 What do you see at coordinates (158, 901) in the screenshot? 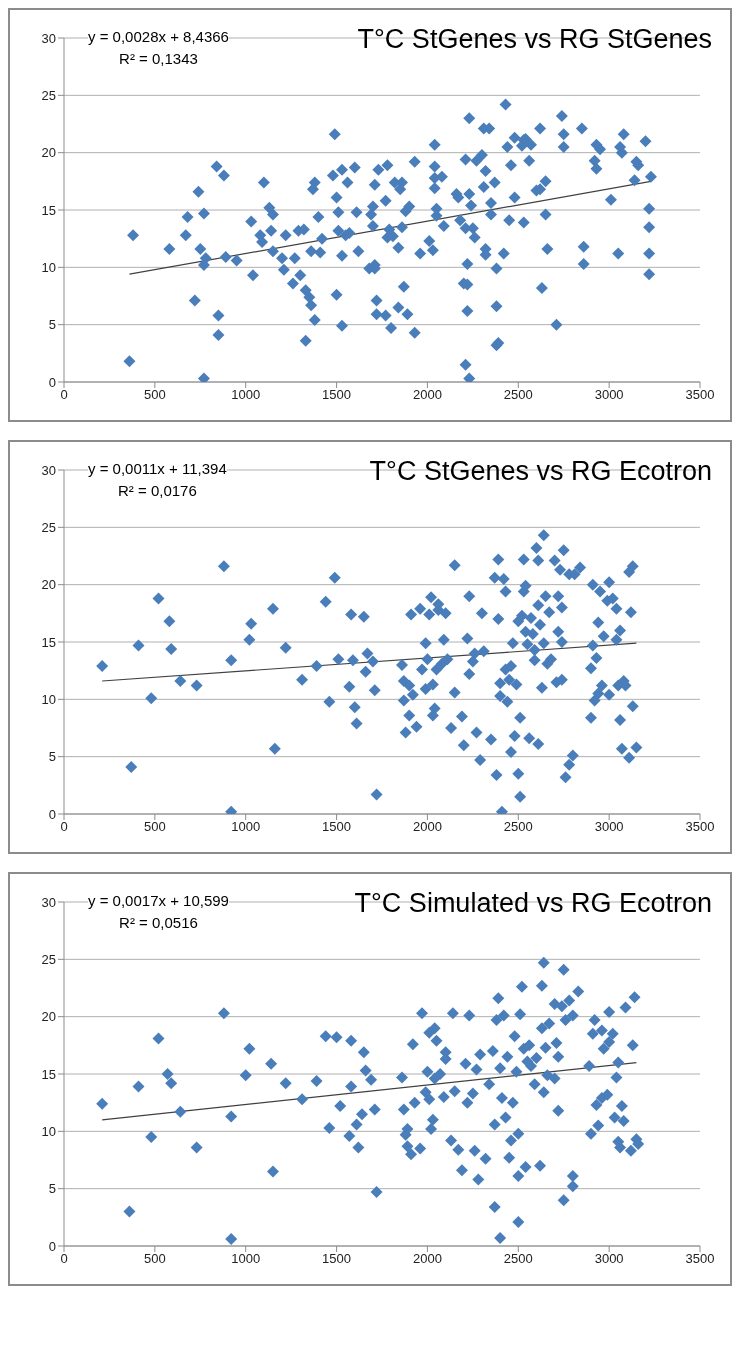
I see `annotation: y = 0,0017x + 10,599` at bounding box center [158, 901].